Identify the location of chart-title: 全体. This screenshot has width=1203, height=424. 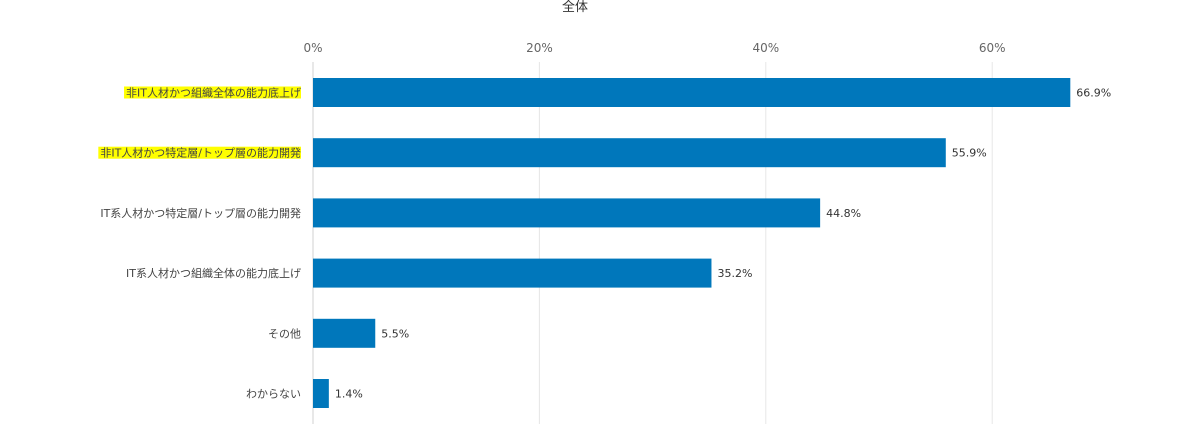
(575, 7).